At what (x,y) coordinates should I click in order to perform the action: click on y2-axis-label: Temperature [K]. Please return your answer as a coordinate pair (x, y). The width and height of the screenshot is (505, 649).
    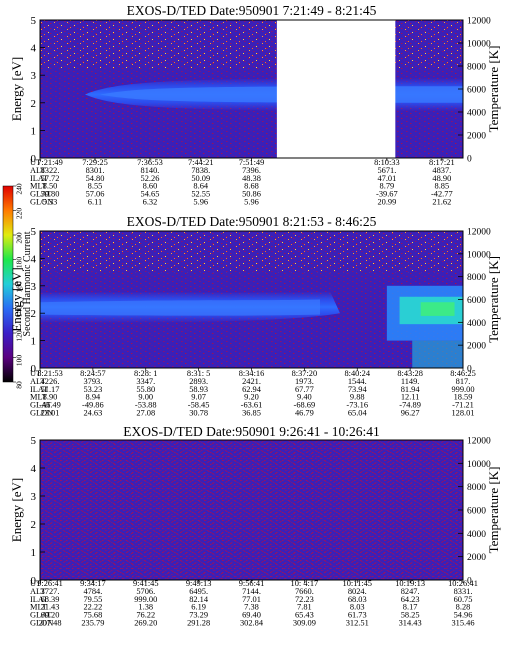
    Looking at the image, I should click on (493, 510).